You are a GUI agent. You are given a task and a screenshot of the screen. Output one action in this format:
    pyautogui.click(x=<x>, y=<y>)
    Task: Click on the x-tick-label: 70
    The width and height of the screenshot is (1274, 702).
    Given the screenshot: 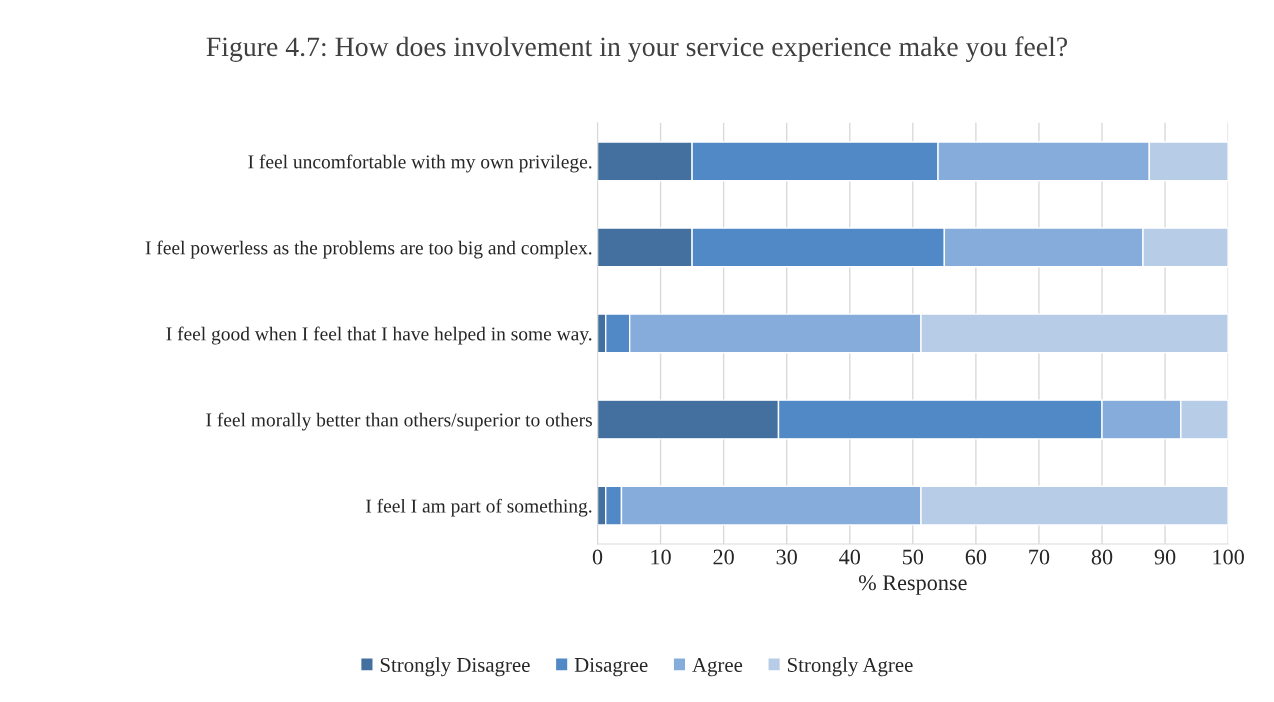 What is the action you would take?
    pyautogui.click(x=1039, y=557)
    